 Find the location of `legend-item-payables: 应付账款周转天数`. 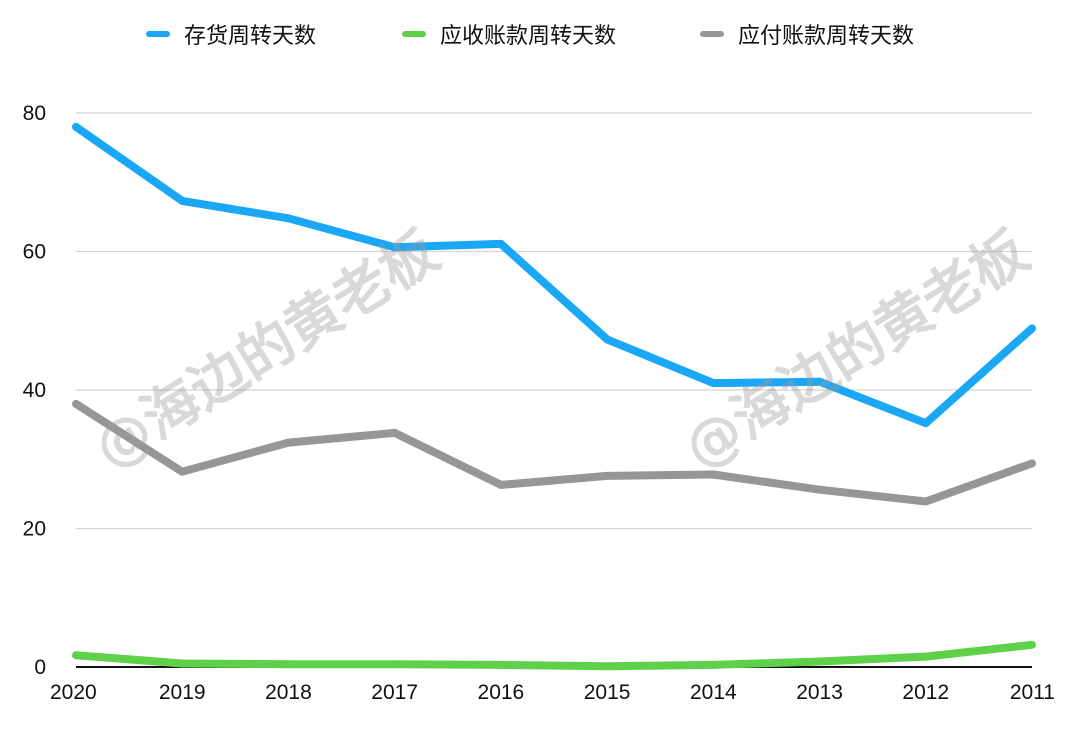

legend-item-payables: 应付账款周转天数 is located at coordinates (807, 34).